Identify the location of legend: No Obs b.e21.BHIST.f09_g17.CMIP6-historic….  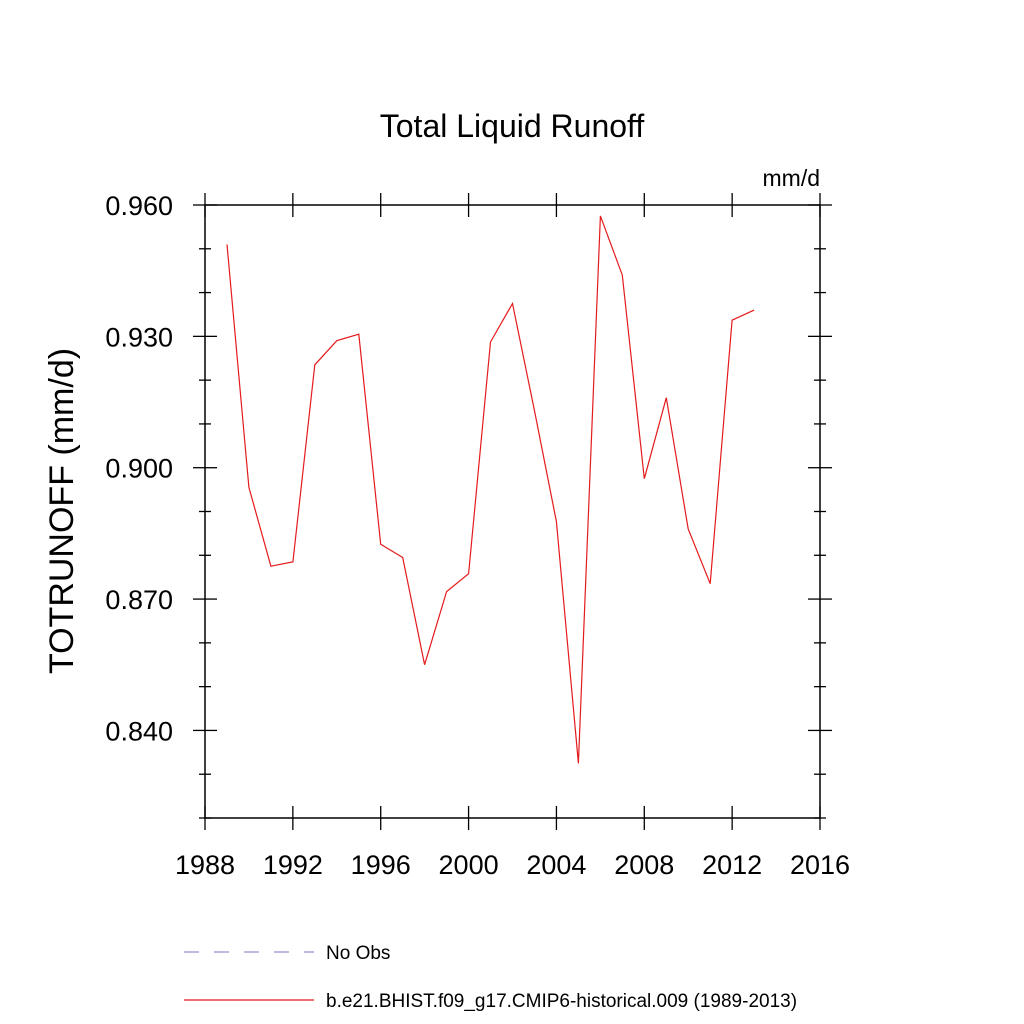
(490, 977).